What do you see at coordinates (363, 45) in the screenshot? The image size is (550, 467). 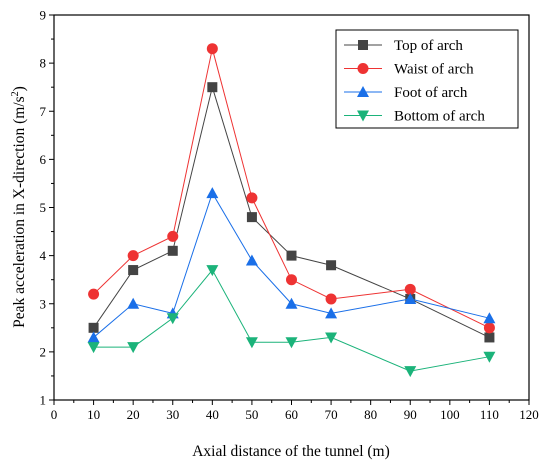 I see `legend-marker-top-of-arch` at bounding box center [363, 45].